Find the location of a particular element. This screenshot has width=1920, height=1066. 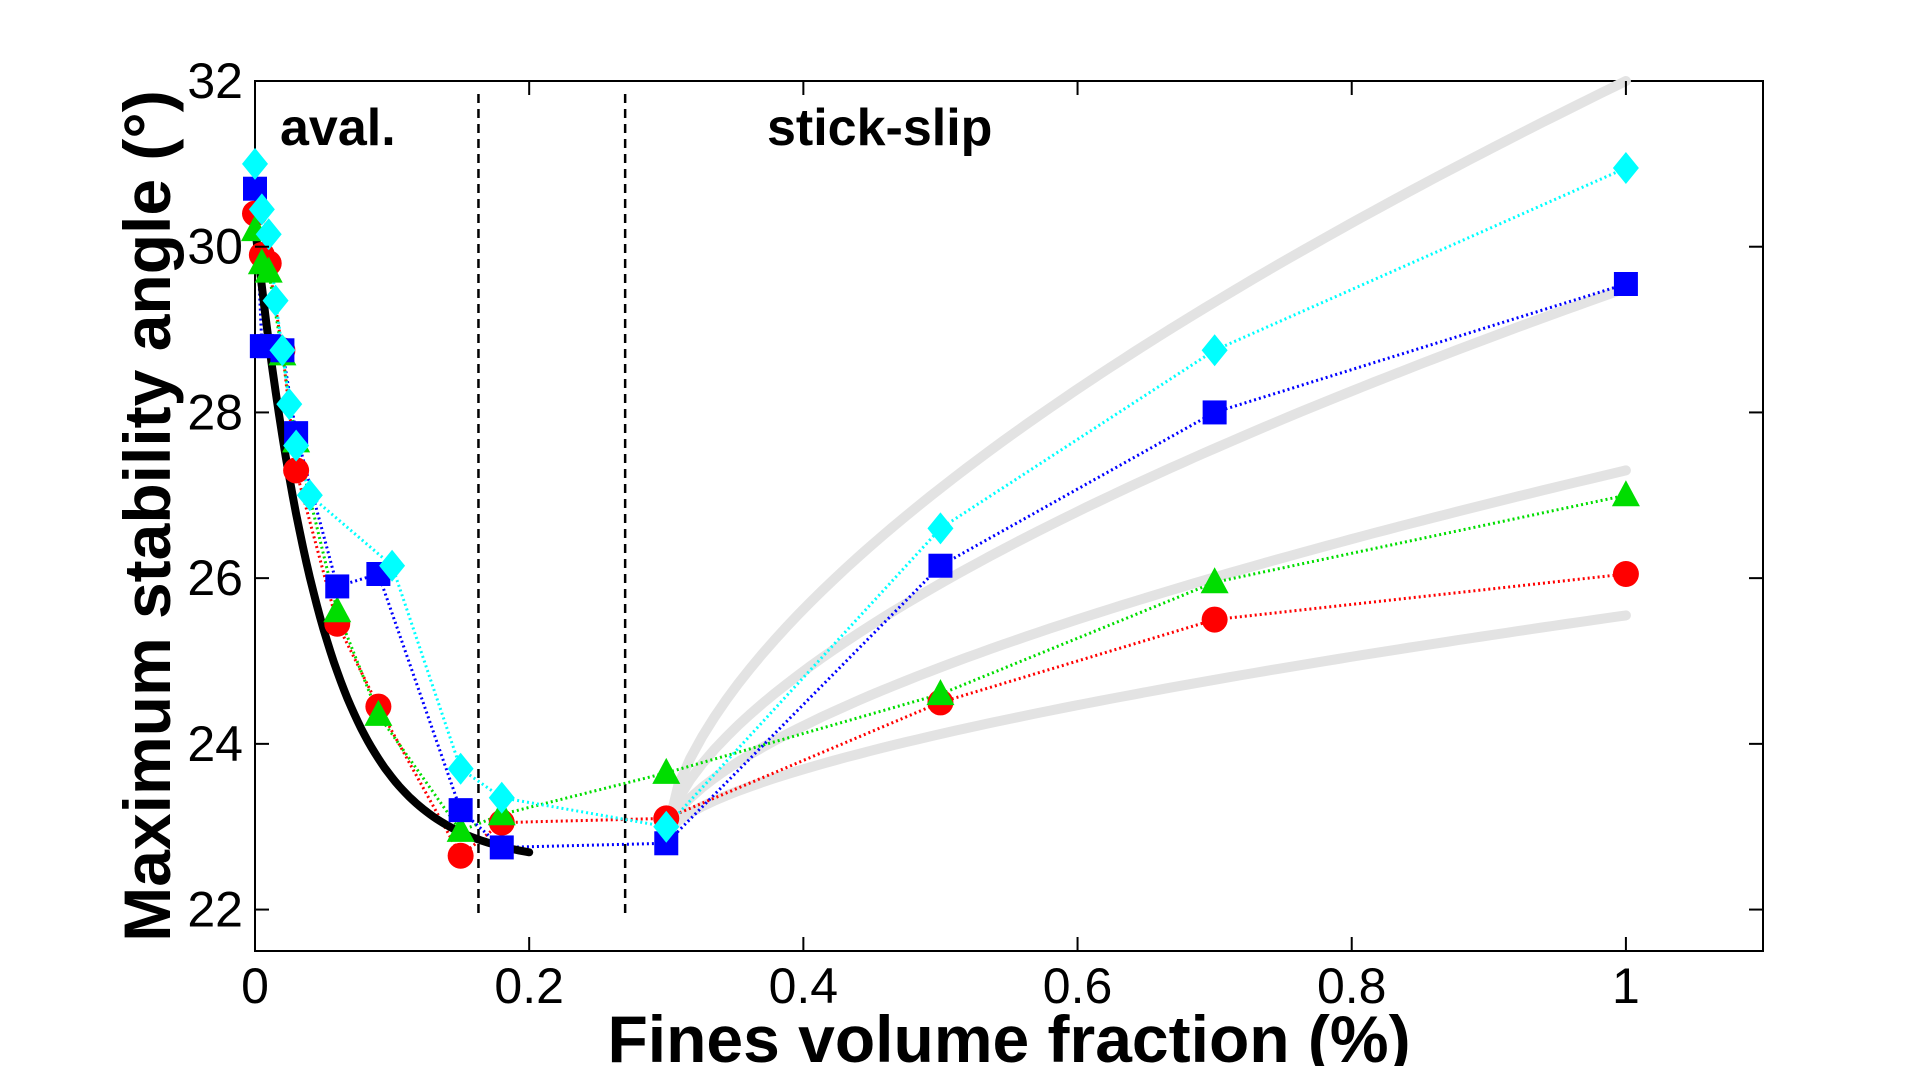

y-tick-label: 32 is located at coordinates (215, 81).